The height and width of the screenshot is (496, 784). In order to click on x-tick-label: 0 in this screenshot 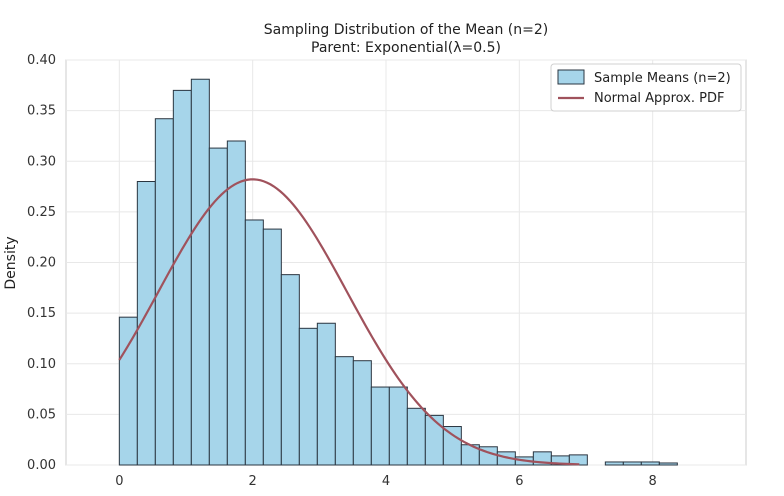, I will do `click(119, 481)`.